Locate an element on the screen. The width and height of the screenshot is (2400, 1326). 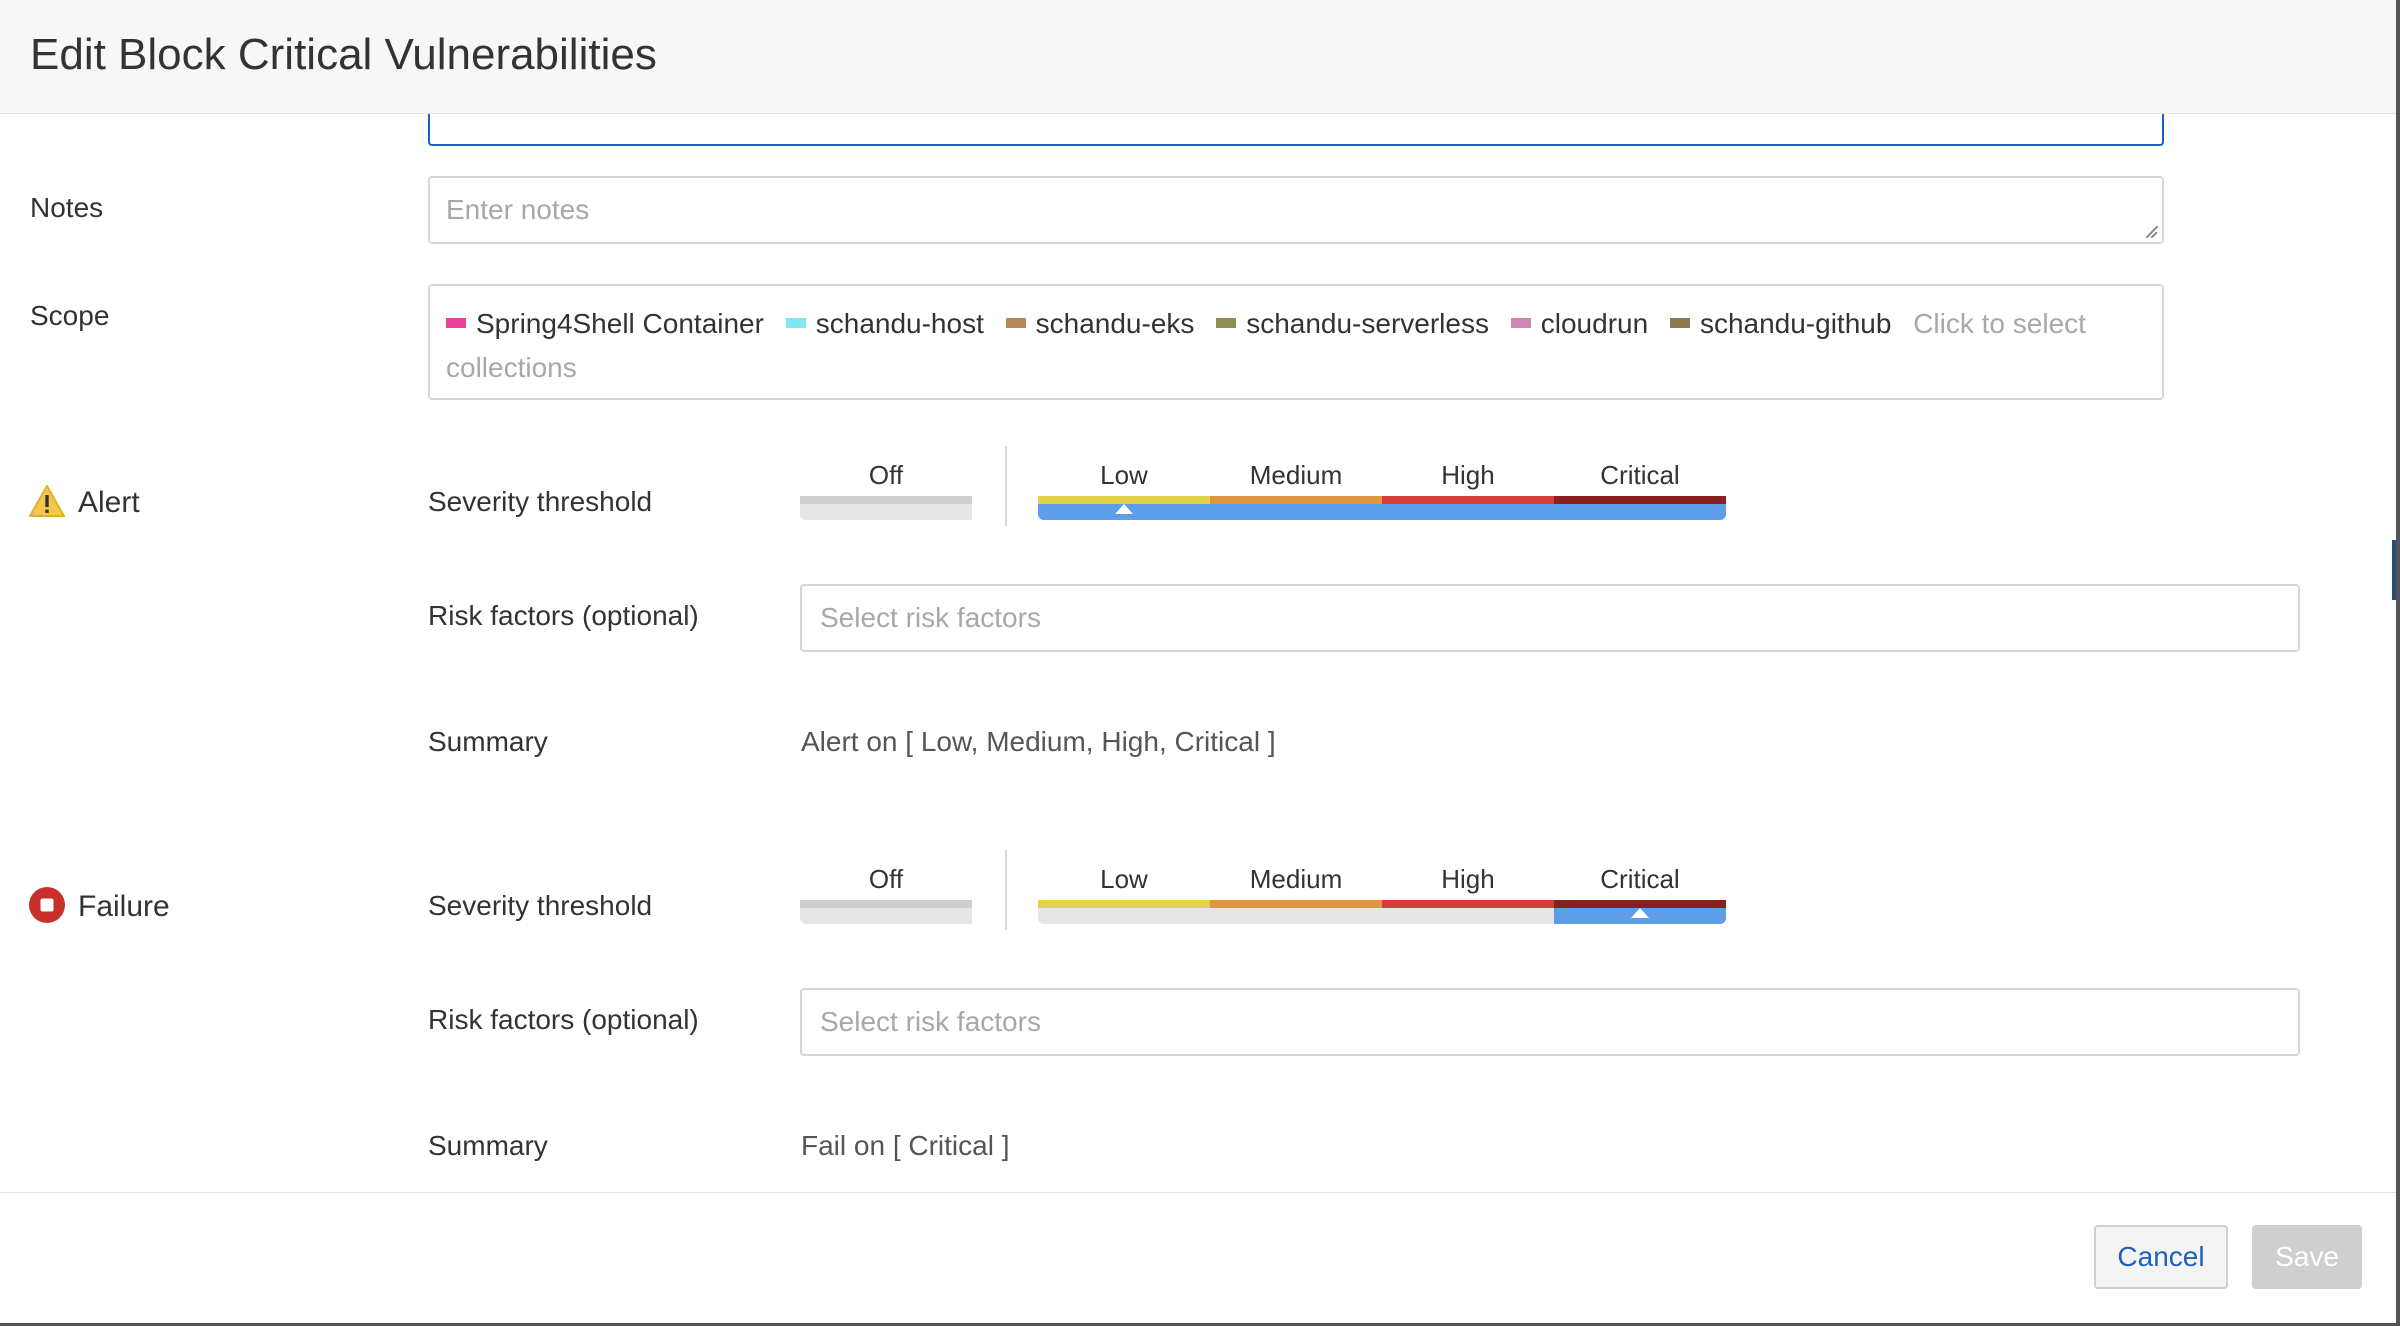
failure-label: Failure is located at coordinates (124, 906).